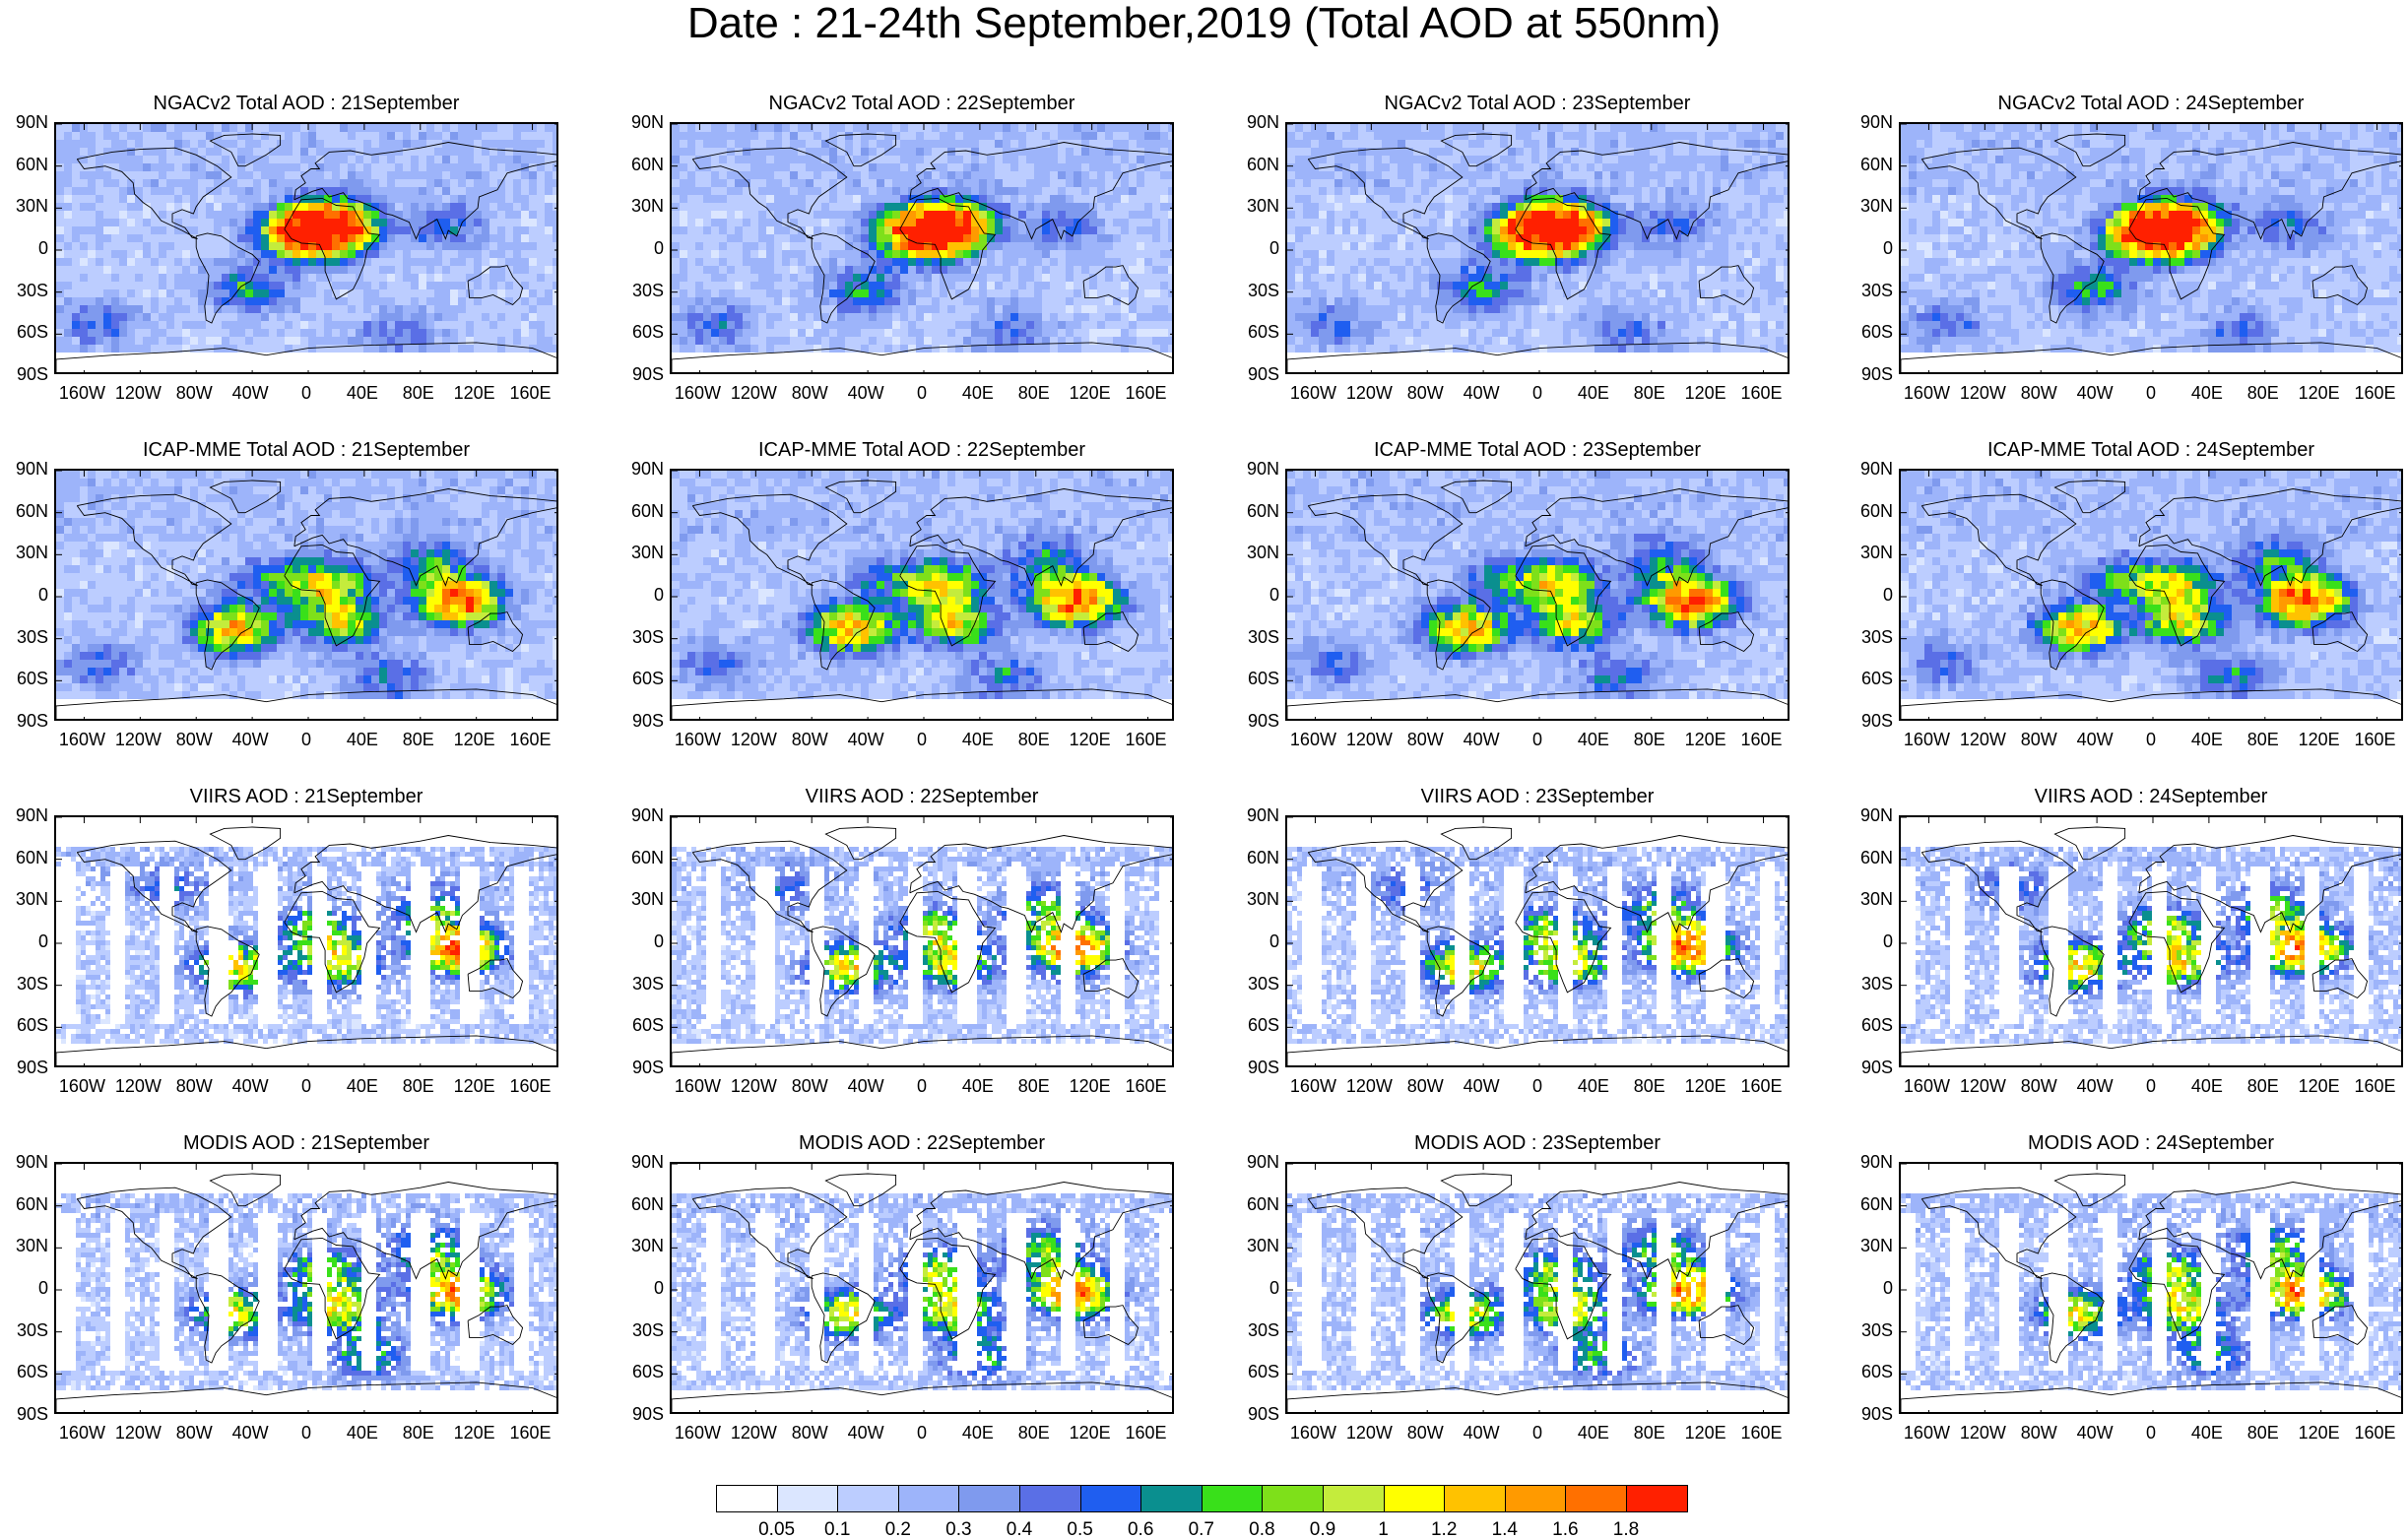 The width and height of the screenshot is (2408, 1540). Describe the element at coordinates (2151, 796) in the screenshot. I see `panel-title: VIIRS AOD : 24September` at that location.